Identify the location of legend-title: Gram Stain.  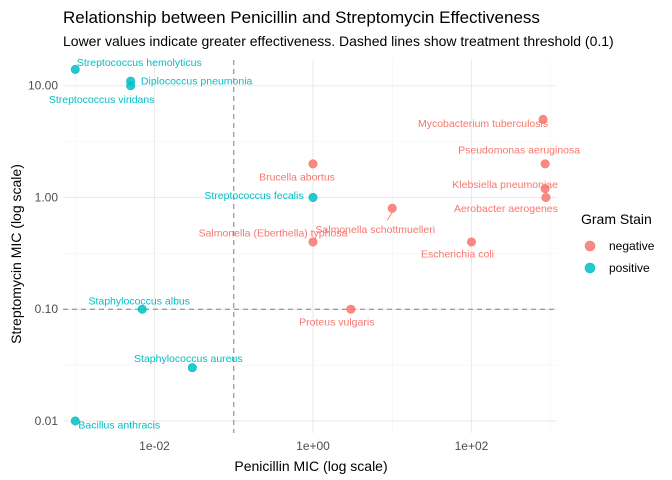
(616, 219).